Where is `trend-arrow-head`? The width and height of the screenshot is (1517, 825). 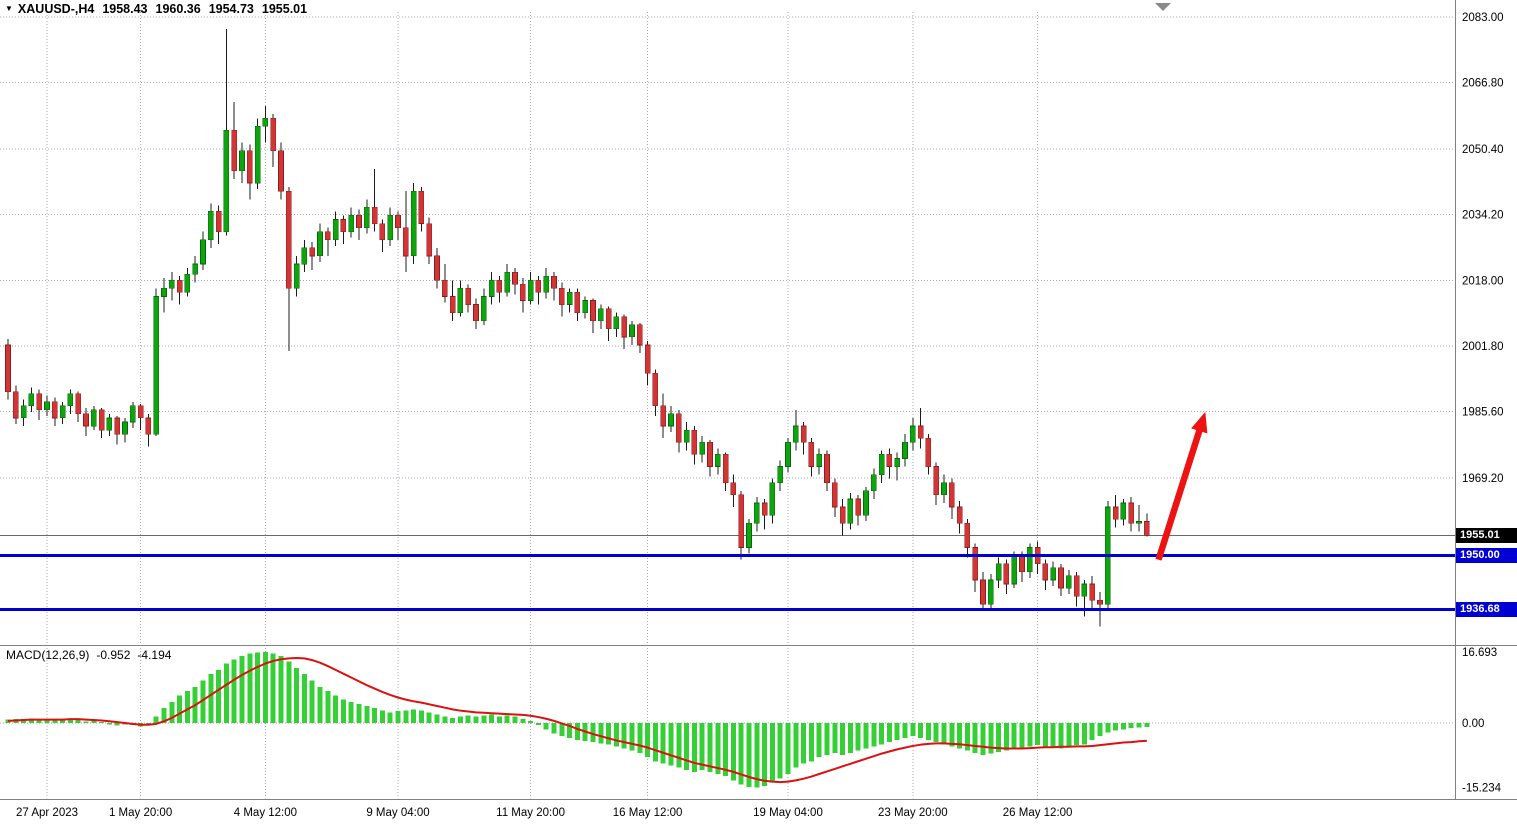
trend-arrow-head is located at coordinates (1199, 422).